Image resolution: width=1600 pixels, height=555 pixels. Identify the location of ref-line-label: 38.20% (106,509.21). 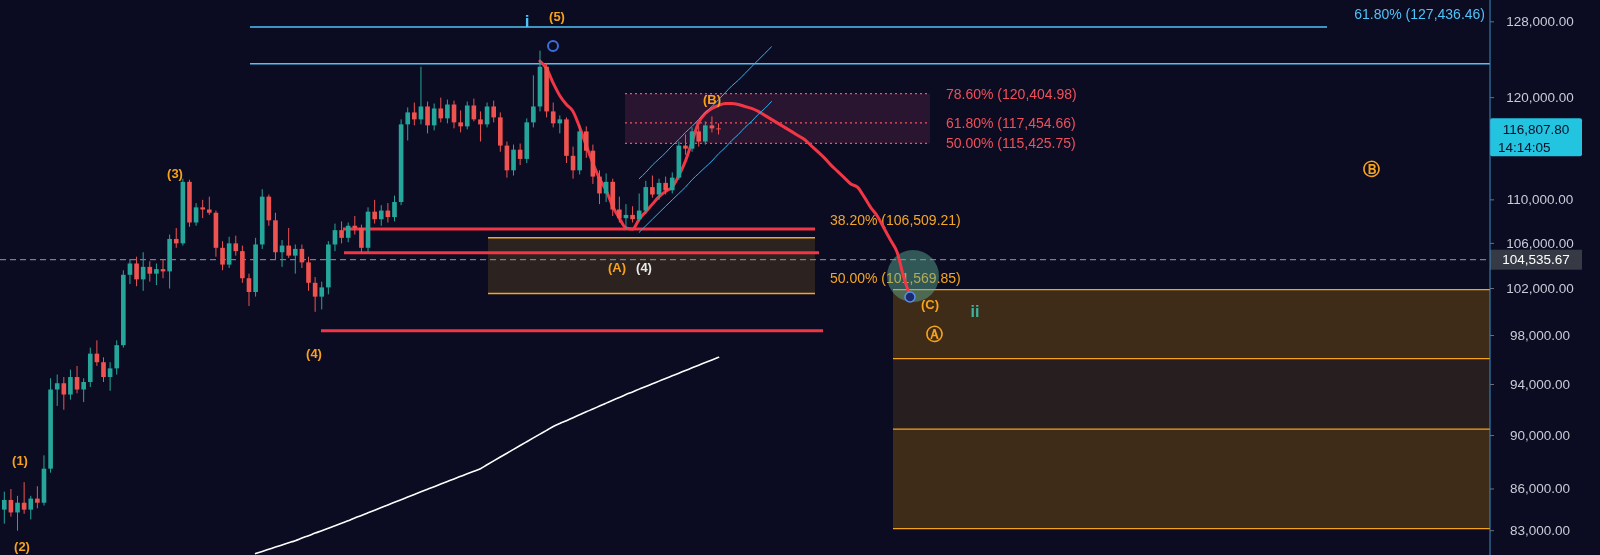
(895, 219).